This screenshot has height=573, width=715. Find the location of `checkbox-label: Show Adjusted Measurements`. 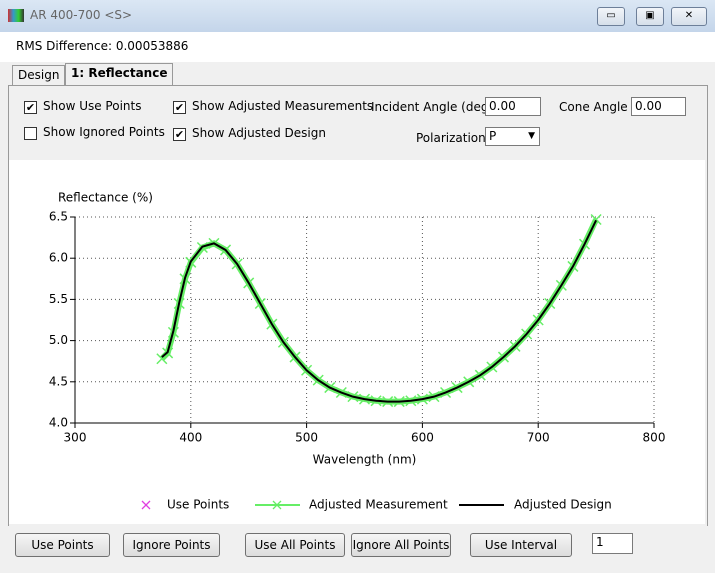

checkbox-label: Show Adjusted Measurements is located at coordinates (283, 106).